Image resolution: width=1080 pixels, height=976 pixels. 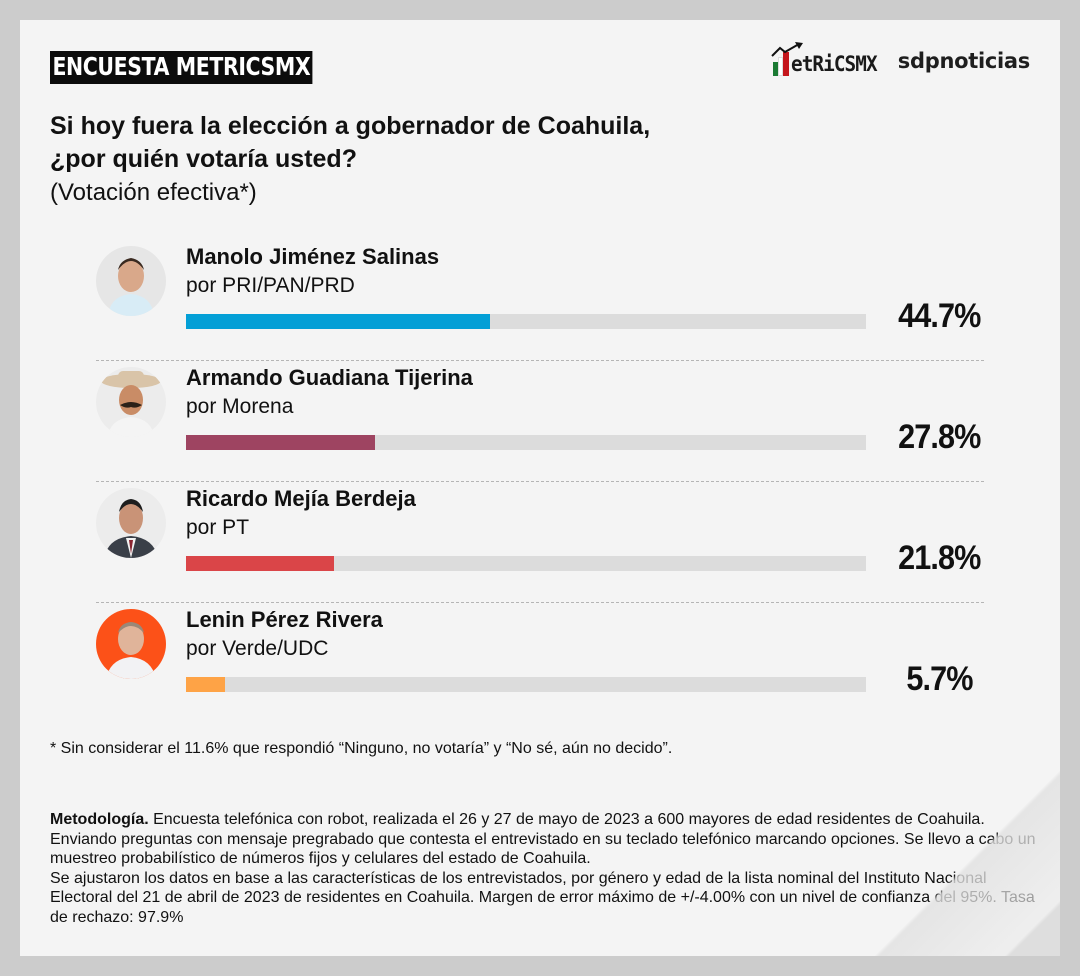 What do you see at coordinates (834, 64) in the screenshot?
I see `metricsmx-logo-text: etRiCSMX` at bounding box center [834, 64].